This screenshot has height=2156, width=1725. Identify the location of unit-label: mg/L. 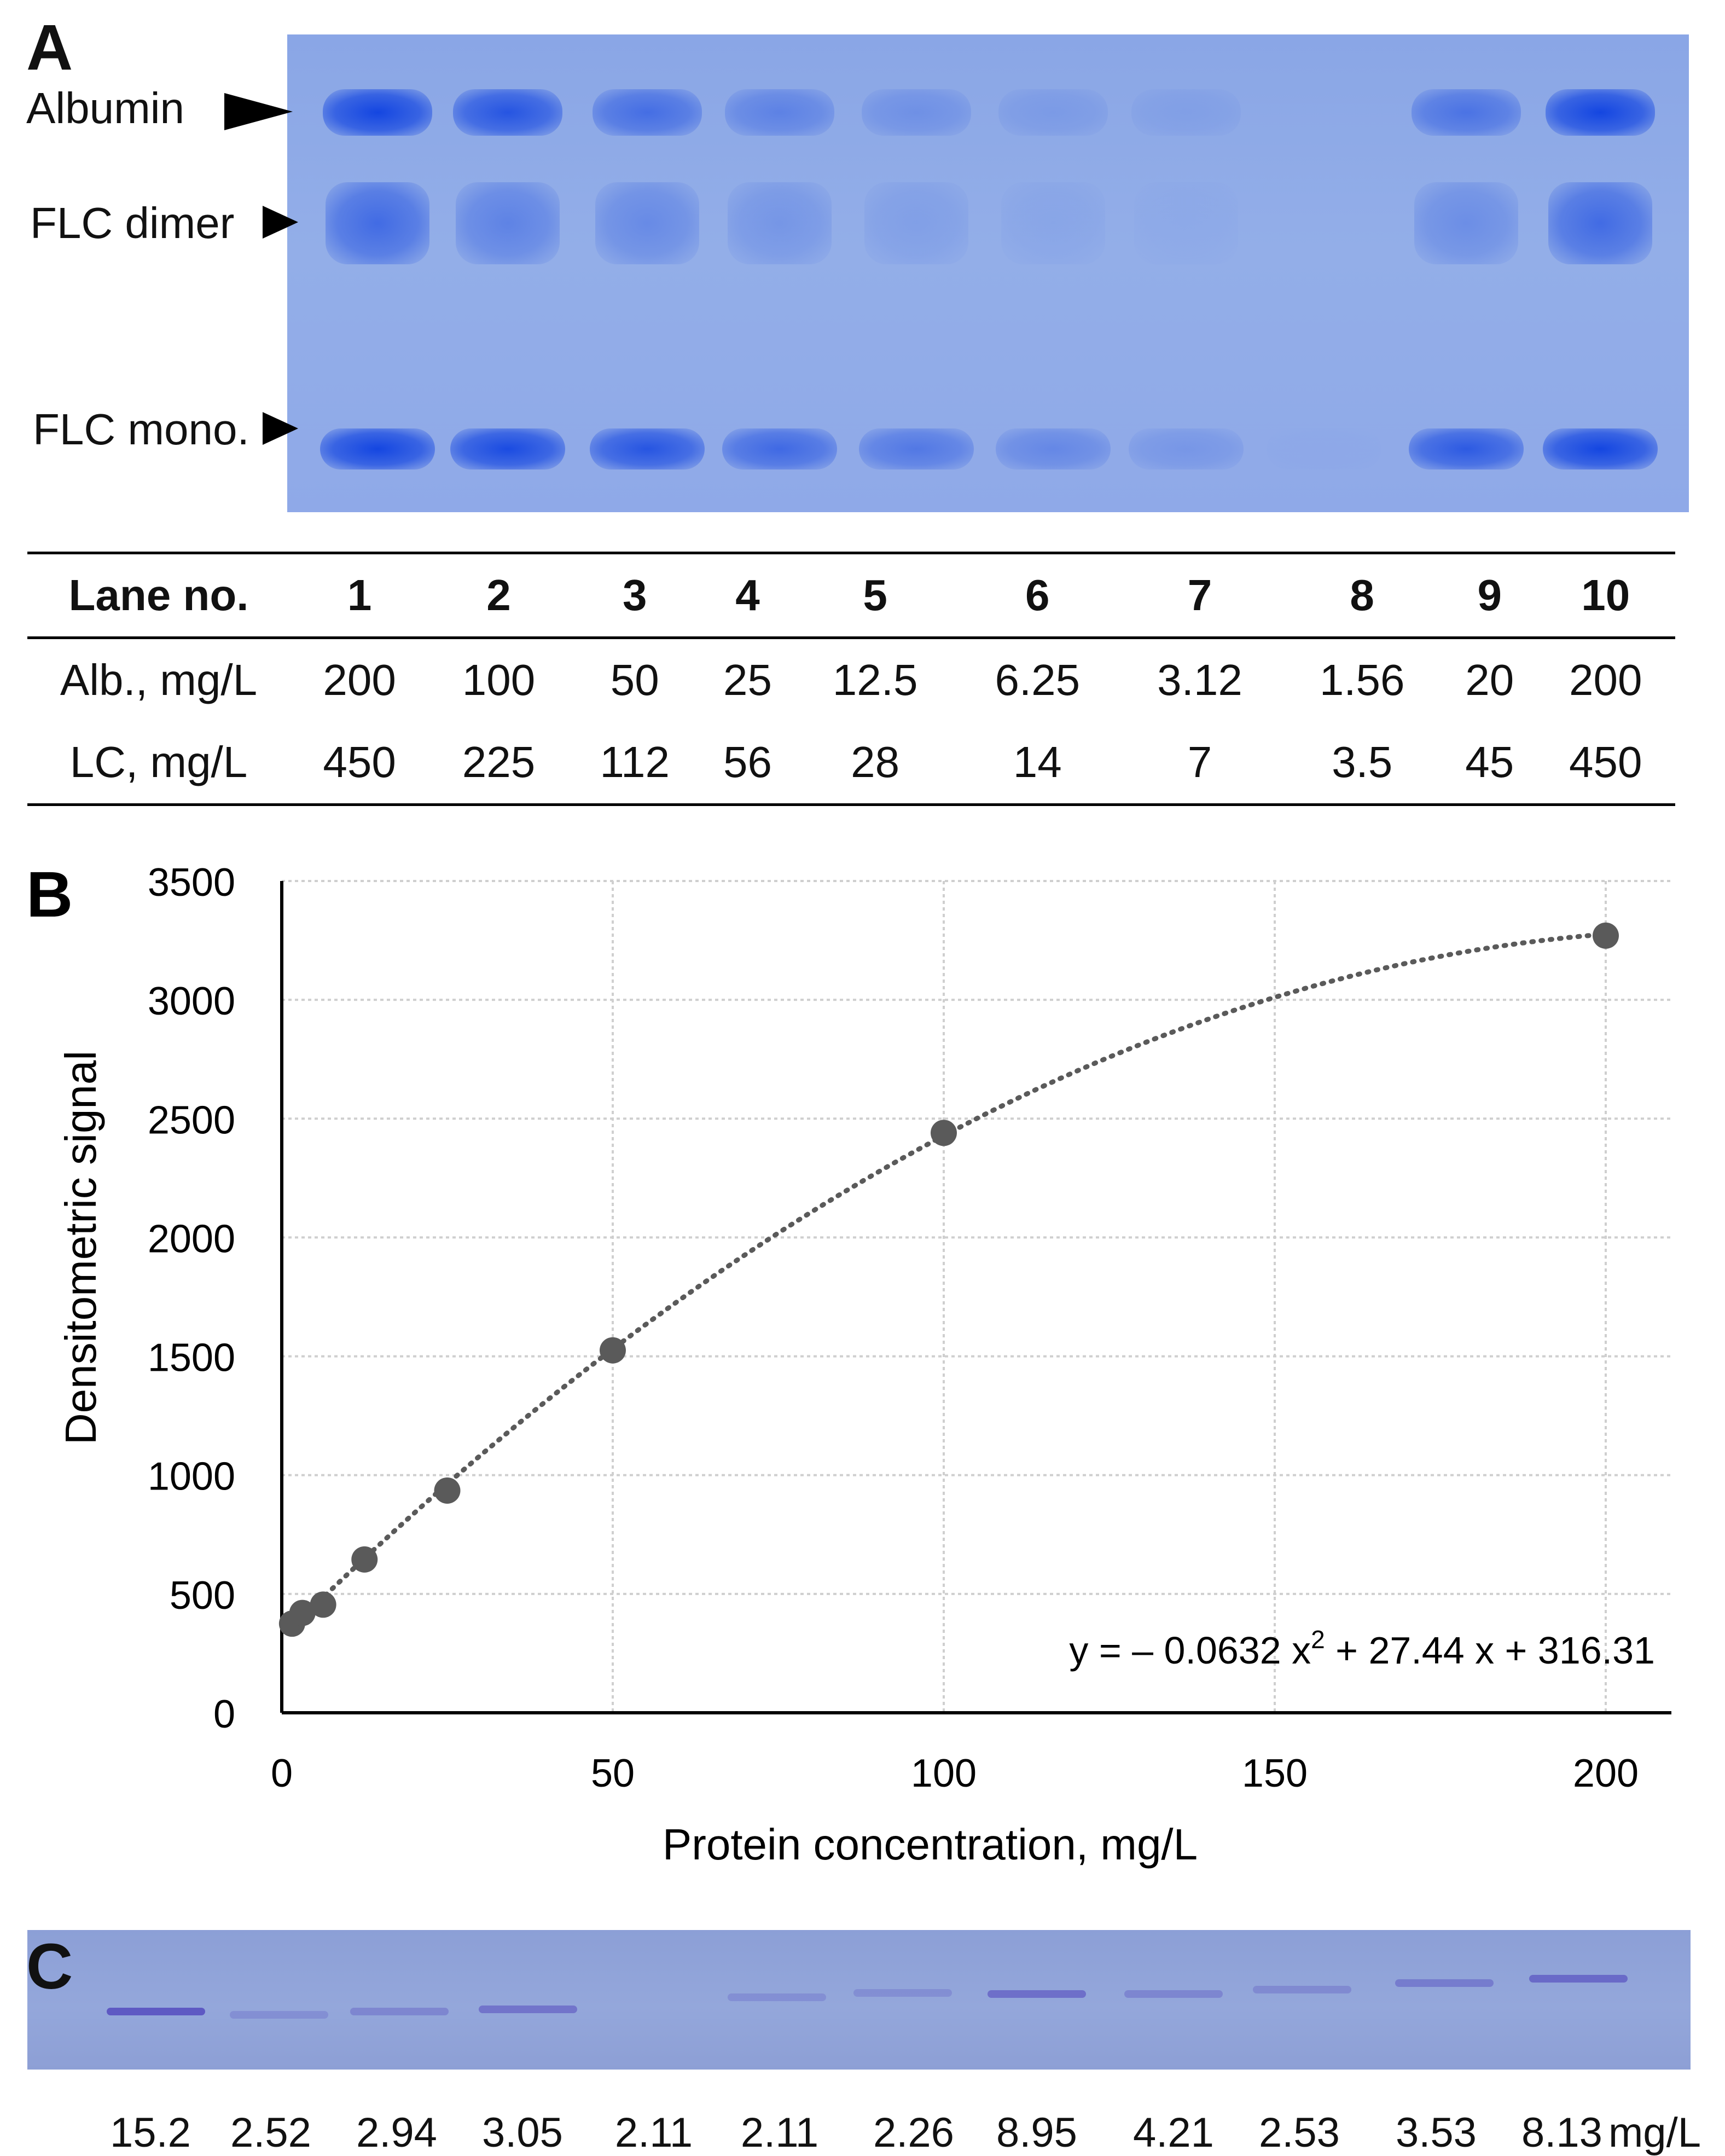
(1654, 2132).